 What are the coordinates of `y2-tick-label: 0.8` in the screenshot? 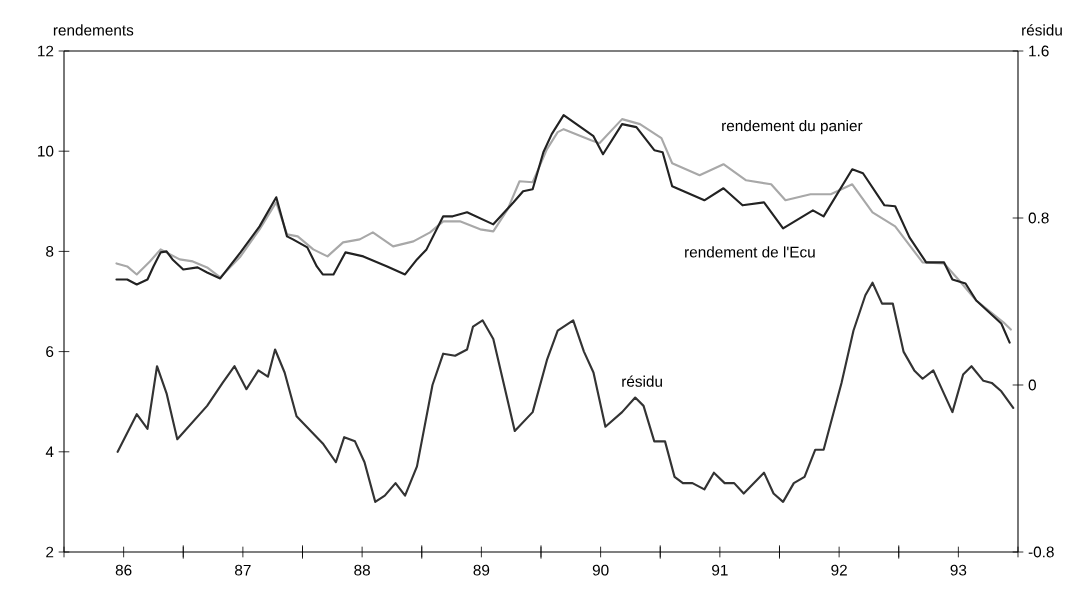 It's located at (1038, 218).